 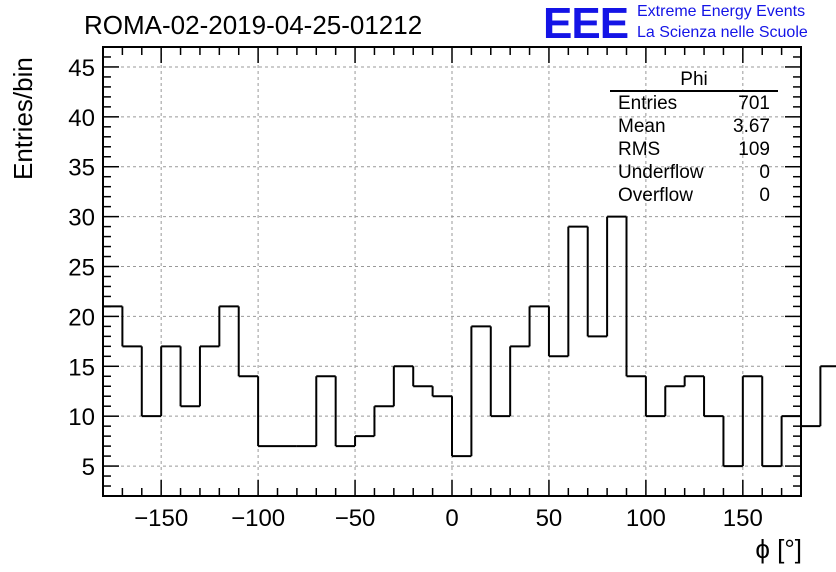 What do you see at coordinates (648, 103) in the screenshot?
I see `stats-label: Entries` at bounding box center [648, 103].